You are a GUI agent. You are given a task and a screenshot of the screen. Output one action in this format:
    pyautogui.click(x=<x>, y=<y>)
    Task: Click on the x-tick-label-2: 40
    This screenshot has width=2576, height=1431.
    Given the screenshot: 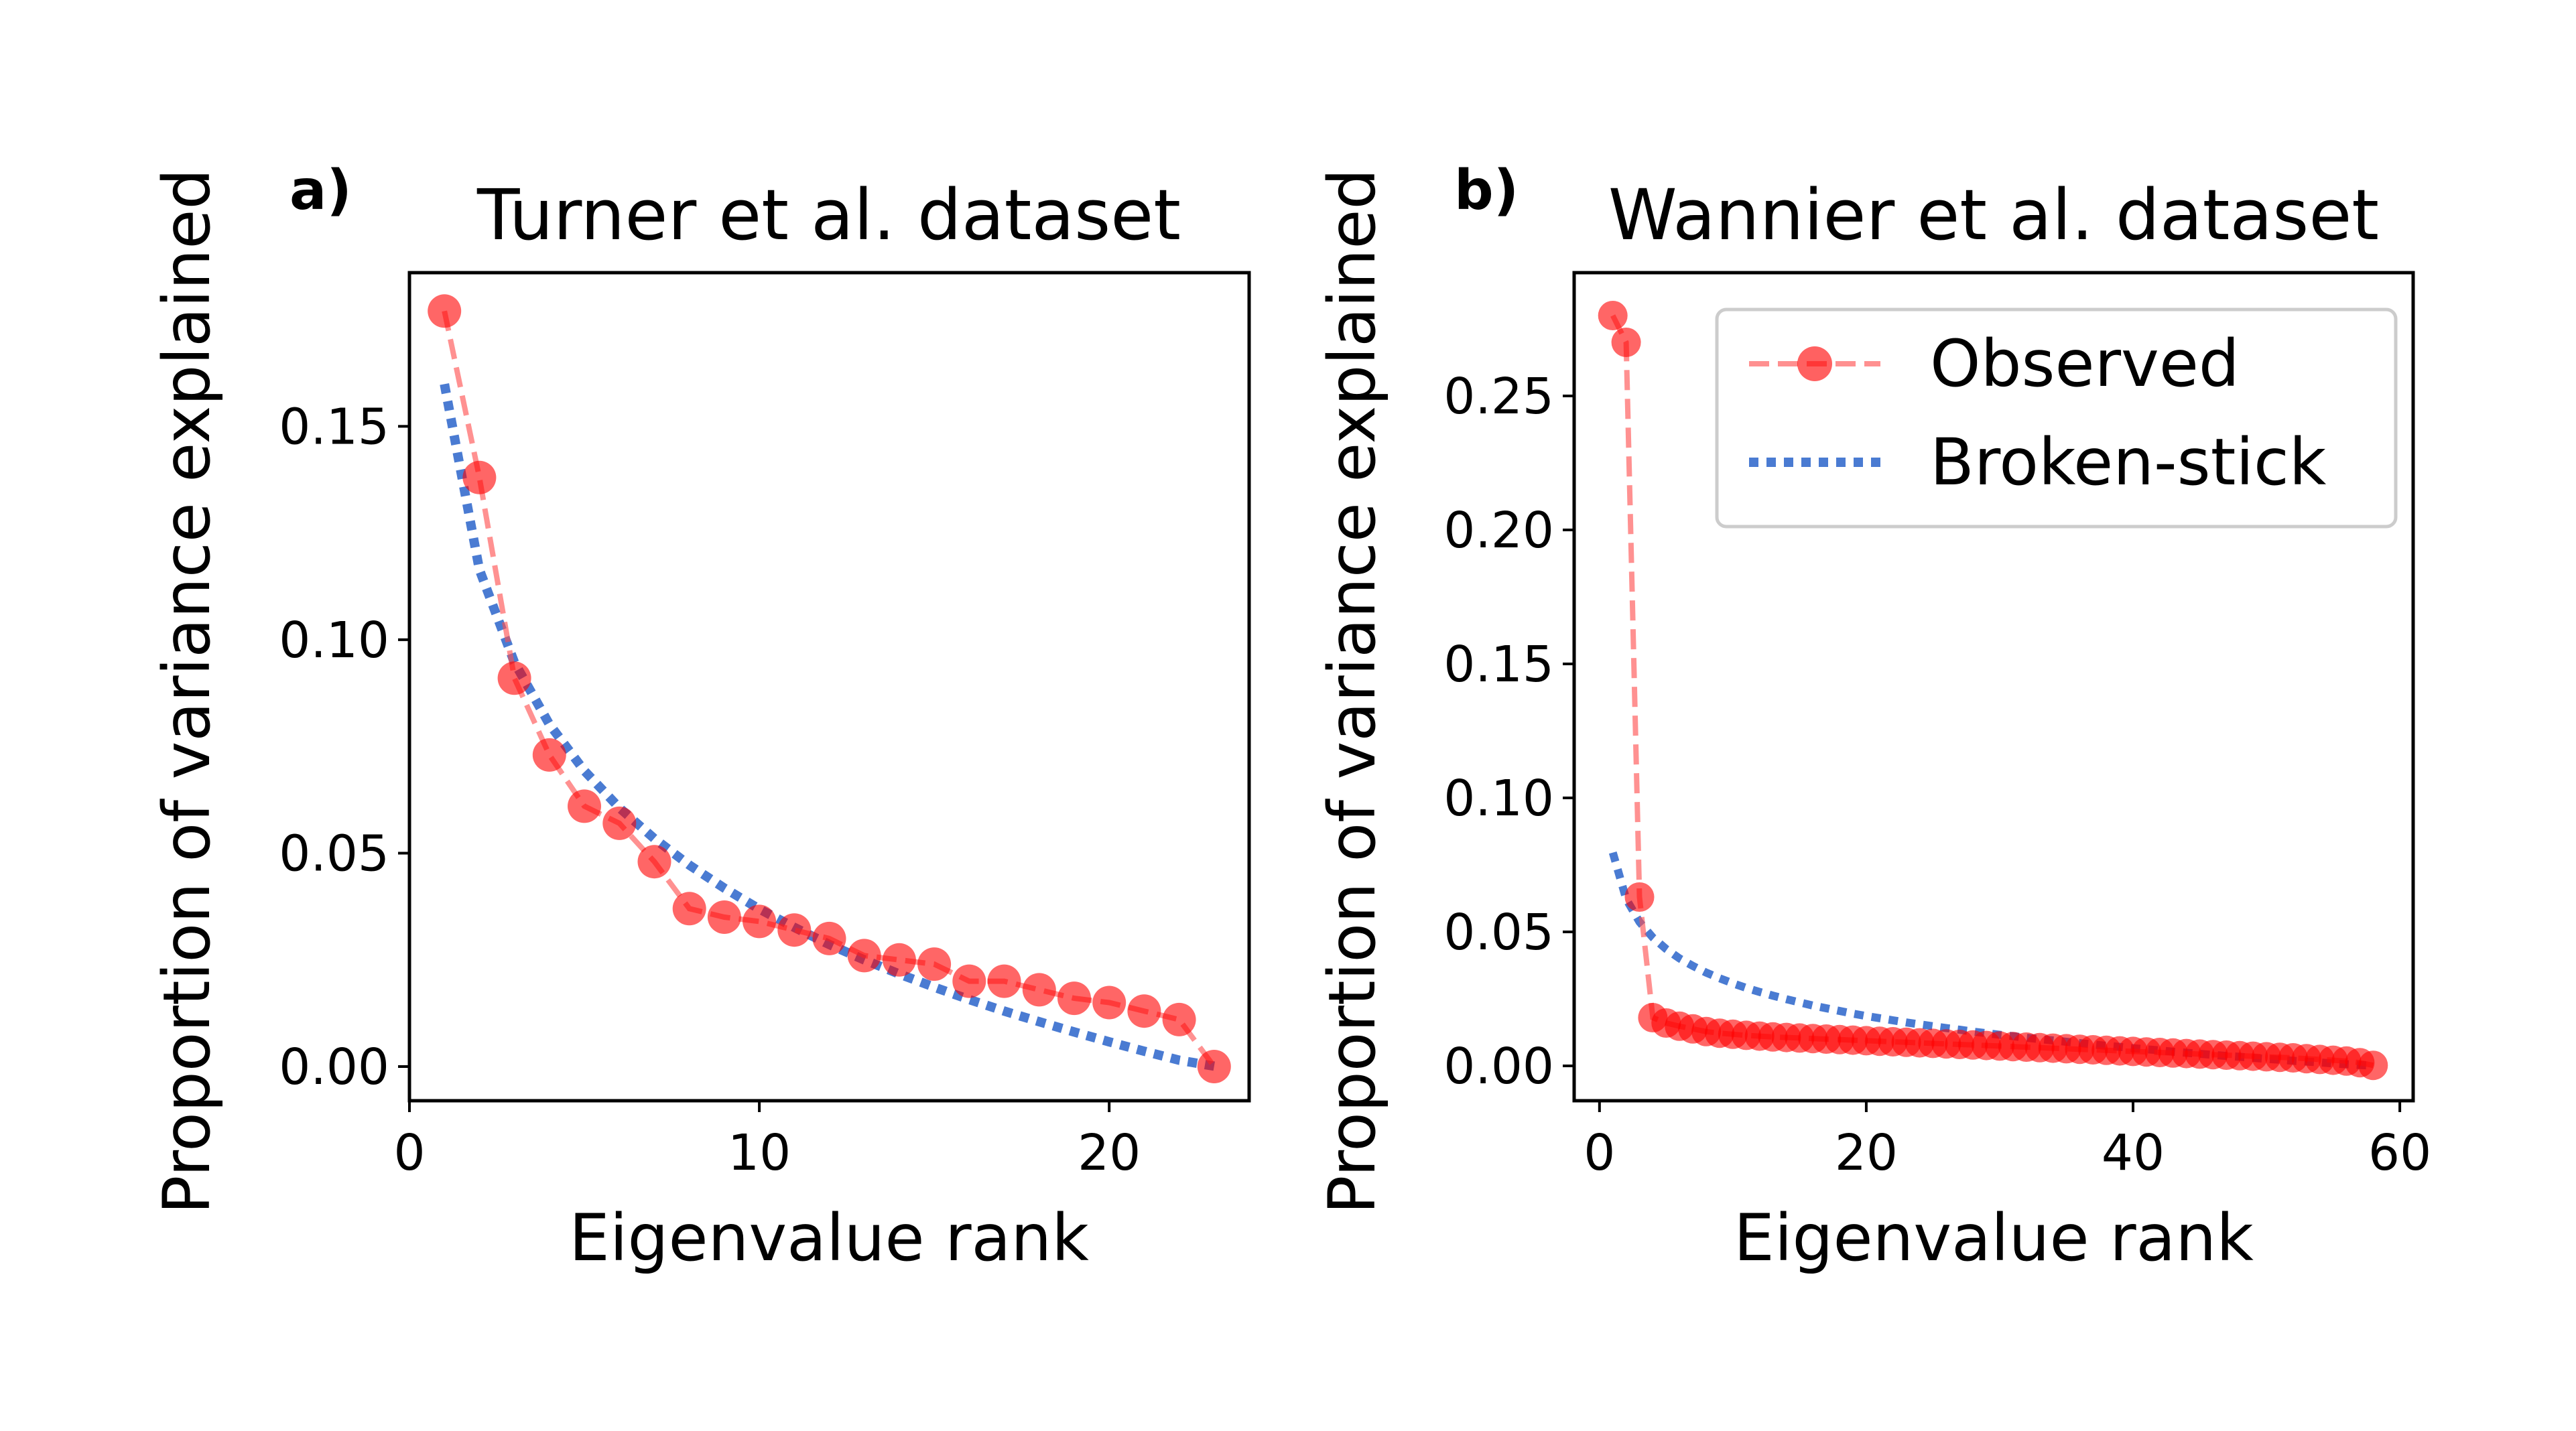 What is the action you would take?
    pyautogui.click(x=2133, y=1153)
    